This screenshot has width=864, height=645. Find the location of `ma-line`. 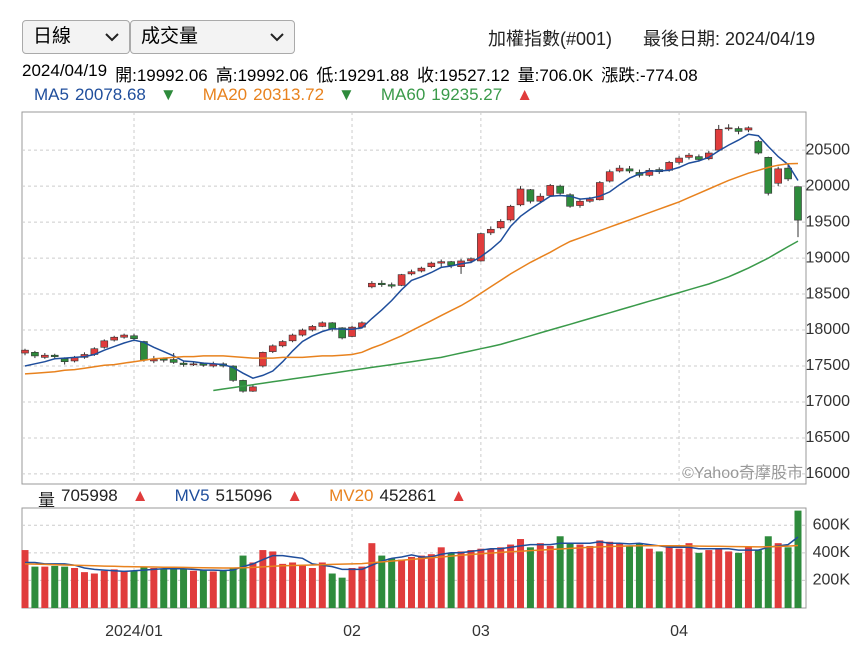

ma-line is located at coordinates (411, 556).